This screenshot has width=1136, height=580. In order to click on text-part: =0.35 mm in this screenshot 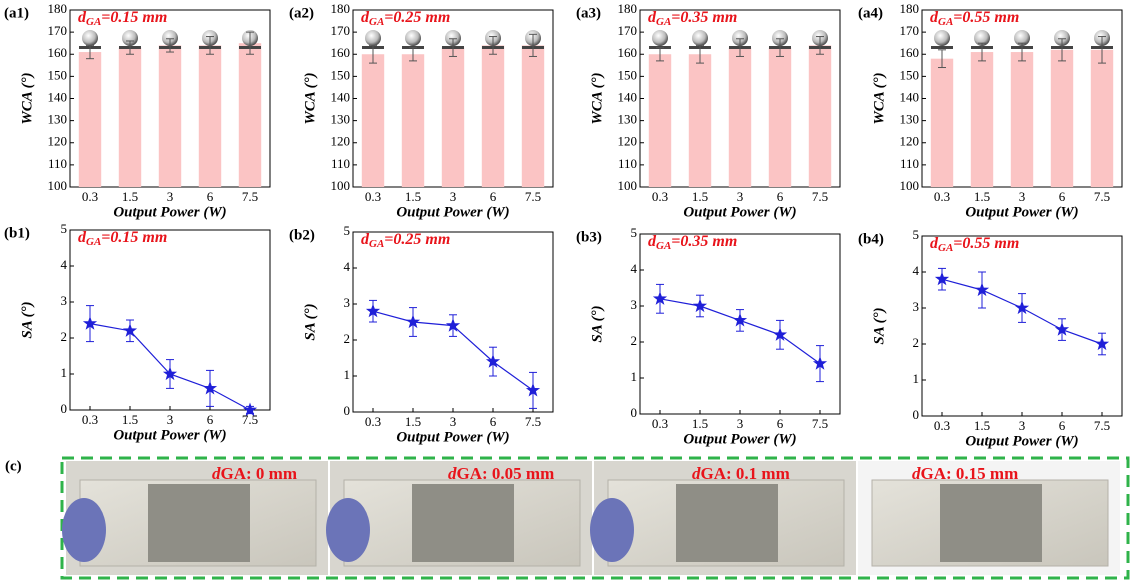, I will do `click(704, 241)`.